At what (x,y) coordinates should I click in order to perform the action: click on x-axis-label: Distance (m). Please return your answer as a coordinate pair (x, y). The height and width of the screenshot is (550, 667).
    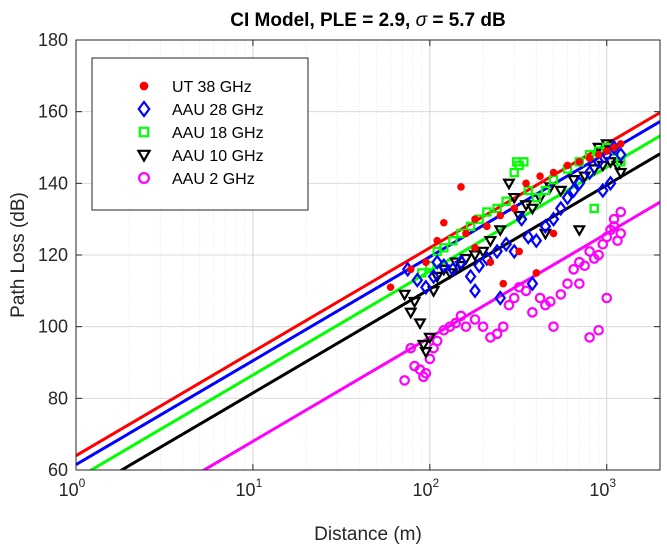
    Looking at the image, I should click on (368, 534).